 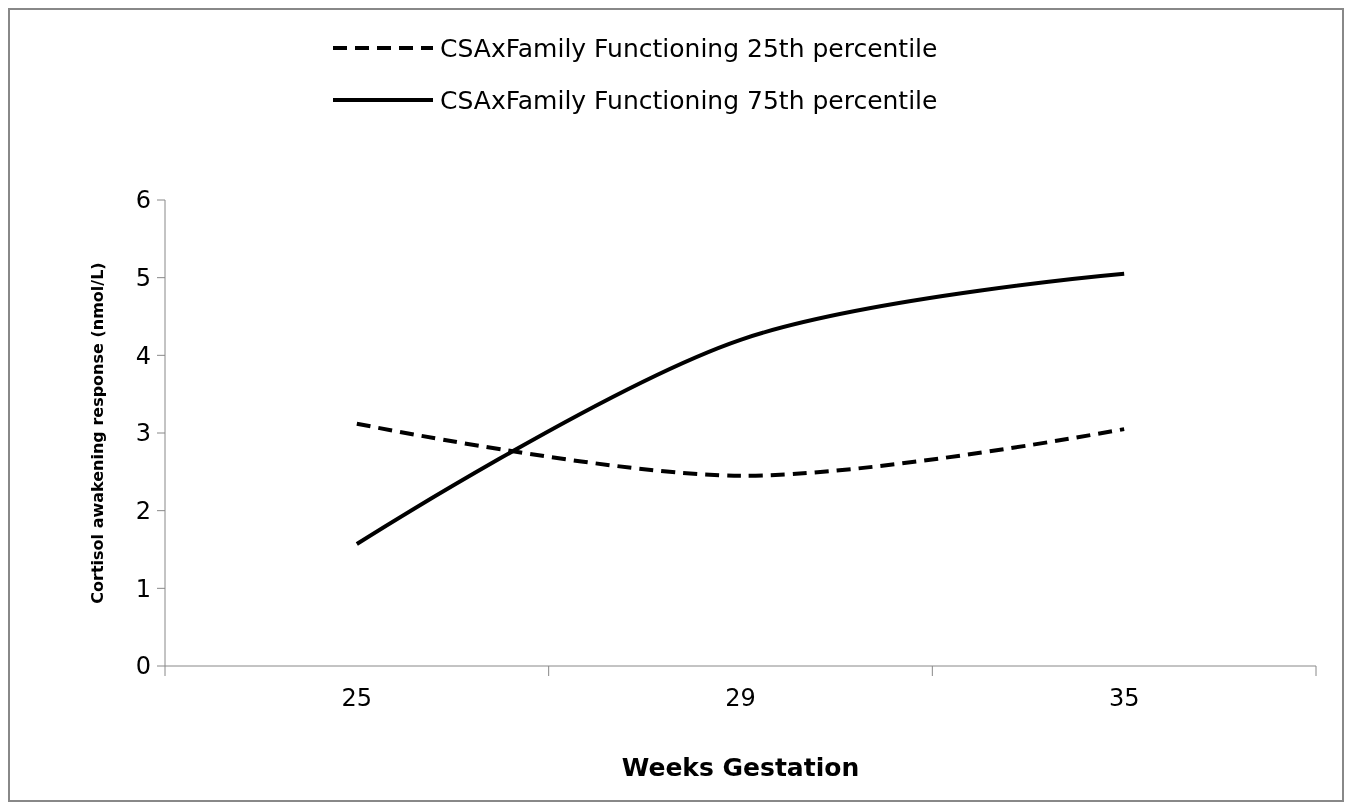 What do you see at coordinates (143, 278) in the screenshot?
I see `y-tick-label: 5` at bounding box center [143, 278].